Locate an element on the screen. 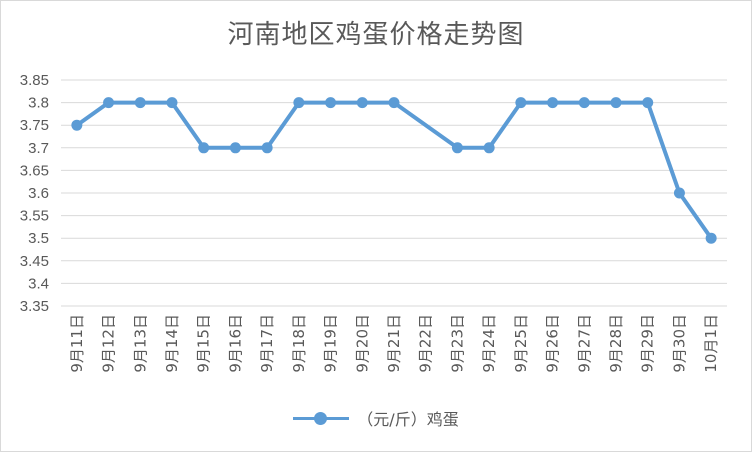  x-tick-label: 9月27日 is located at coordinates (584, 343).